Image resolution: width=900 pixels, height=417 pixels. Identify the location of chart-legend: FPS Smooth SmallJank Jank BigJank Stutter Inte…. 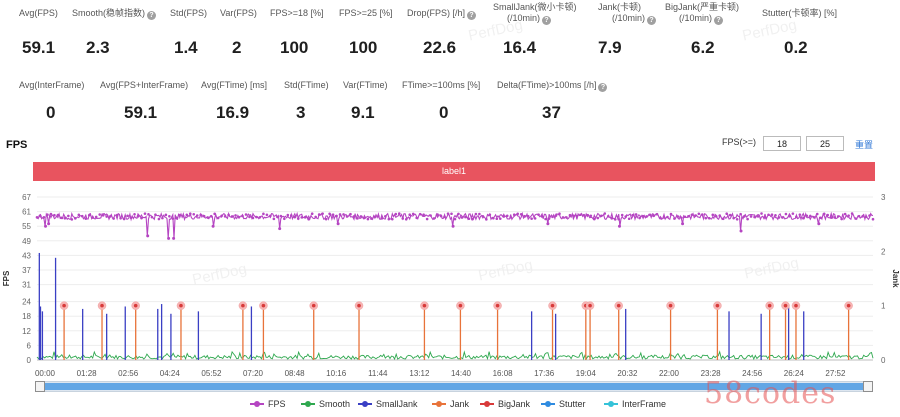
(450, 405).